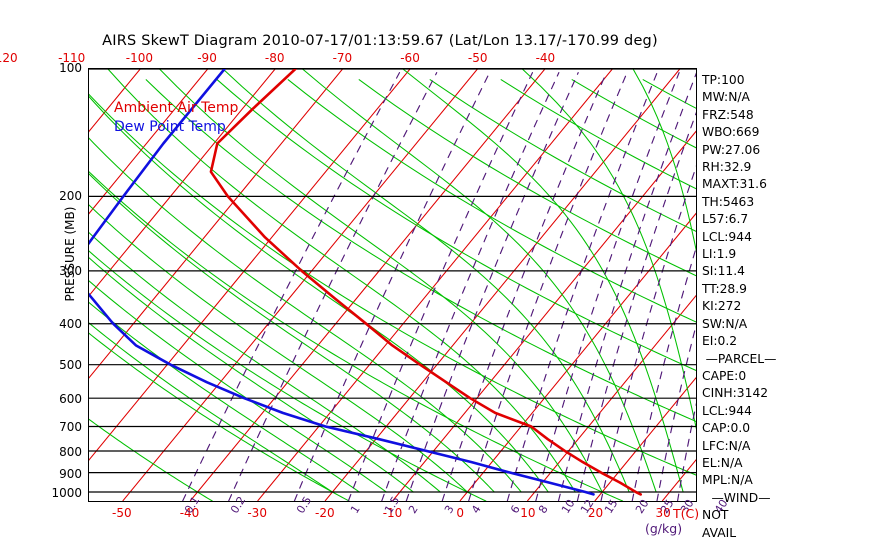  I want to click on top-temp-tick: -40, so click(545, 58).